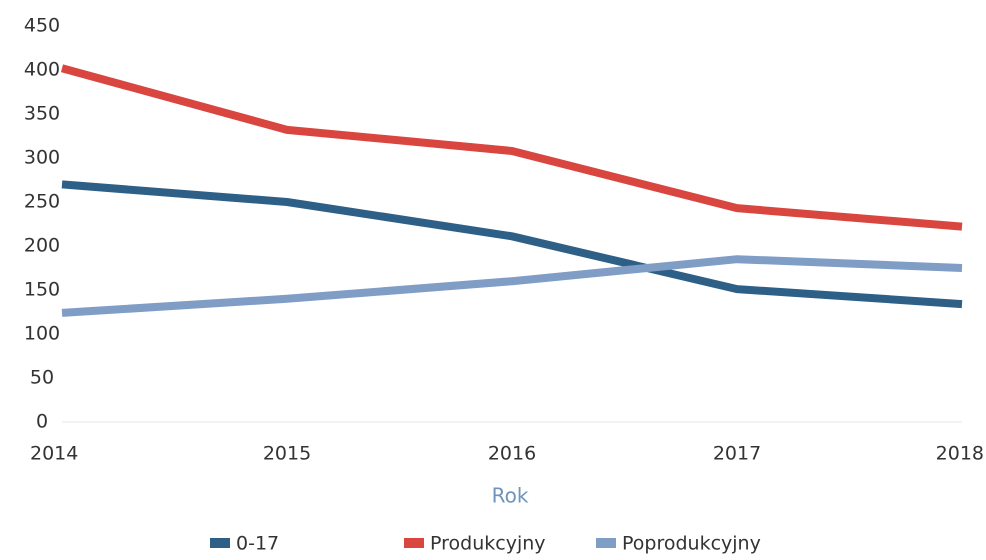 The image size is (986, 560). What do you see at coordinates (42, 26) in the screenshot?
I see `y-tick-label: 450` at bounding box center [42, 26].